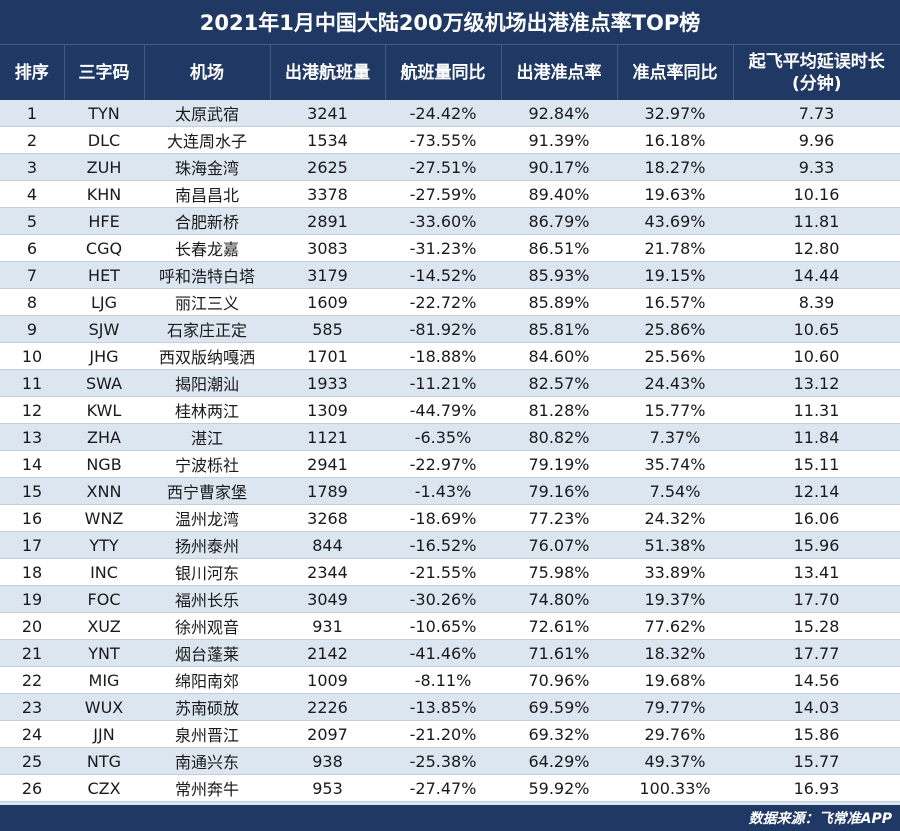 This screenshot has width=900, height=831. Describe the element at coordinates (32, 437) in the screenshot. I see `cell-rank: 13` at that location.